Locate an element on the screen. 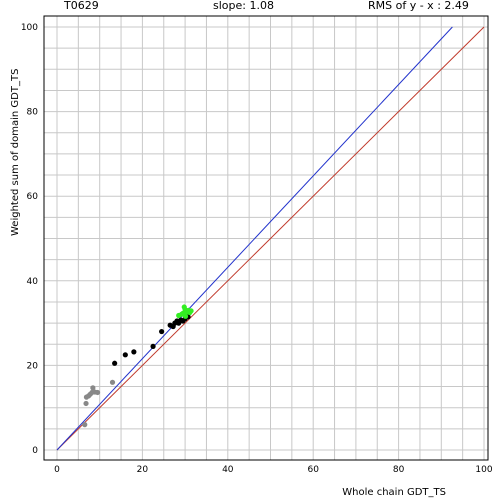 This screenshot has height=500, width=500. y-tick-label: 40 is located at coordinates (33, 282).